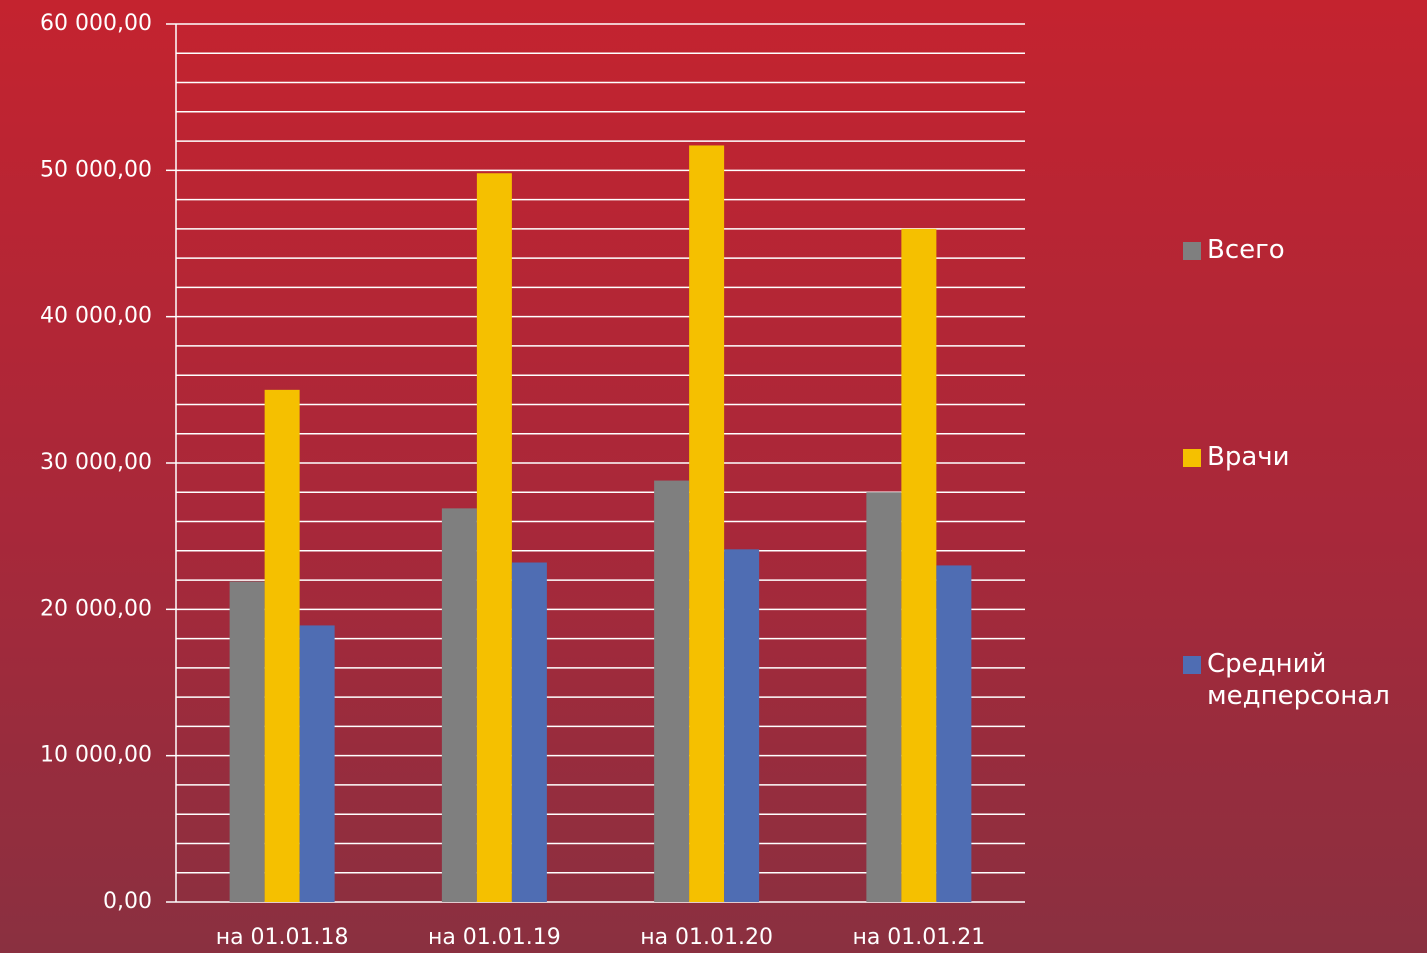 The height and width of the screenshot is (953, 1427). I want to click on legend-item: Всего, so click(1304, 250).